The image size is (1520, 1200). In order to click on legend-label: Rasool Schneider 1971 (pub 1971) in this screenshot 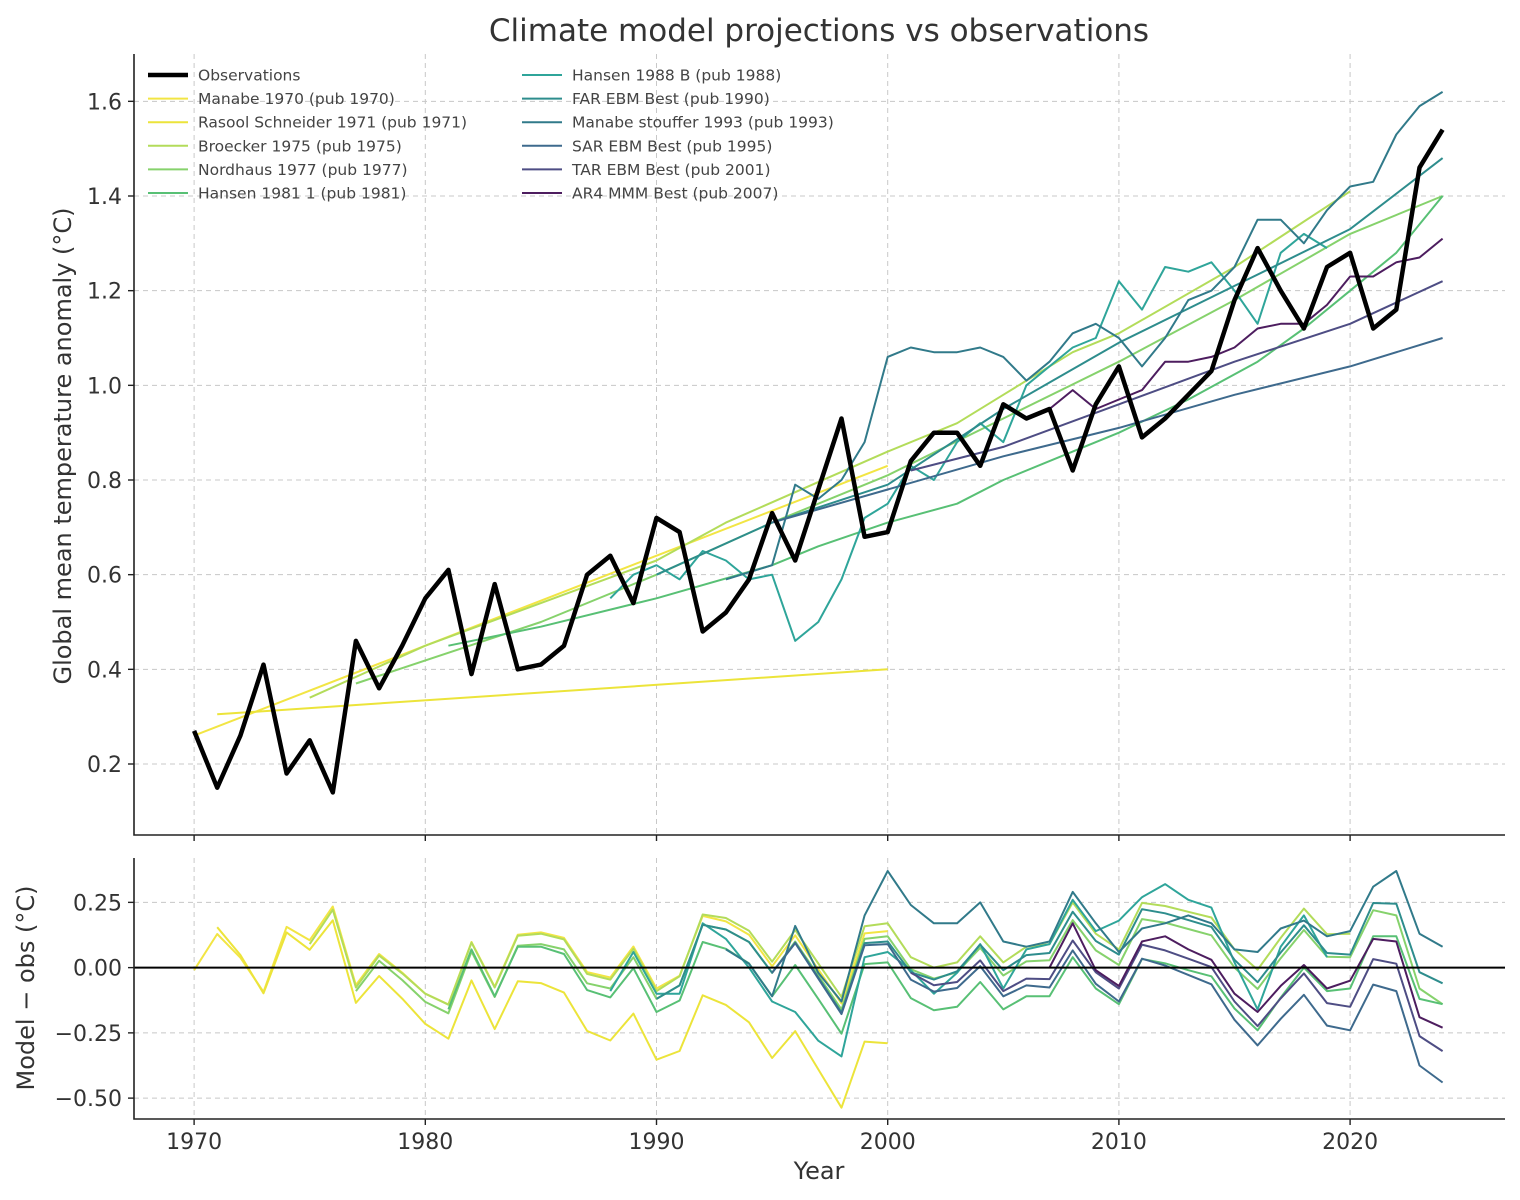, I will do `click(332, 123)`.